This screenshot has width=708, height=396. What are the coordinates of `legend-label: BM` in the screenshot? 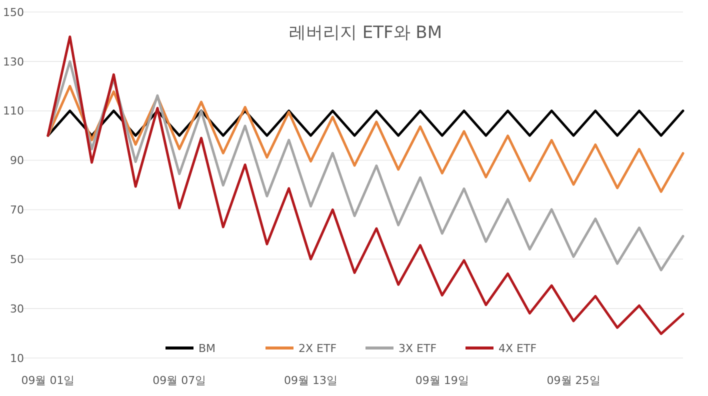 It's located at (207, 348).